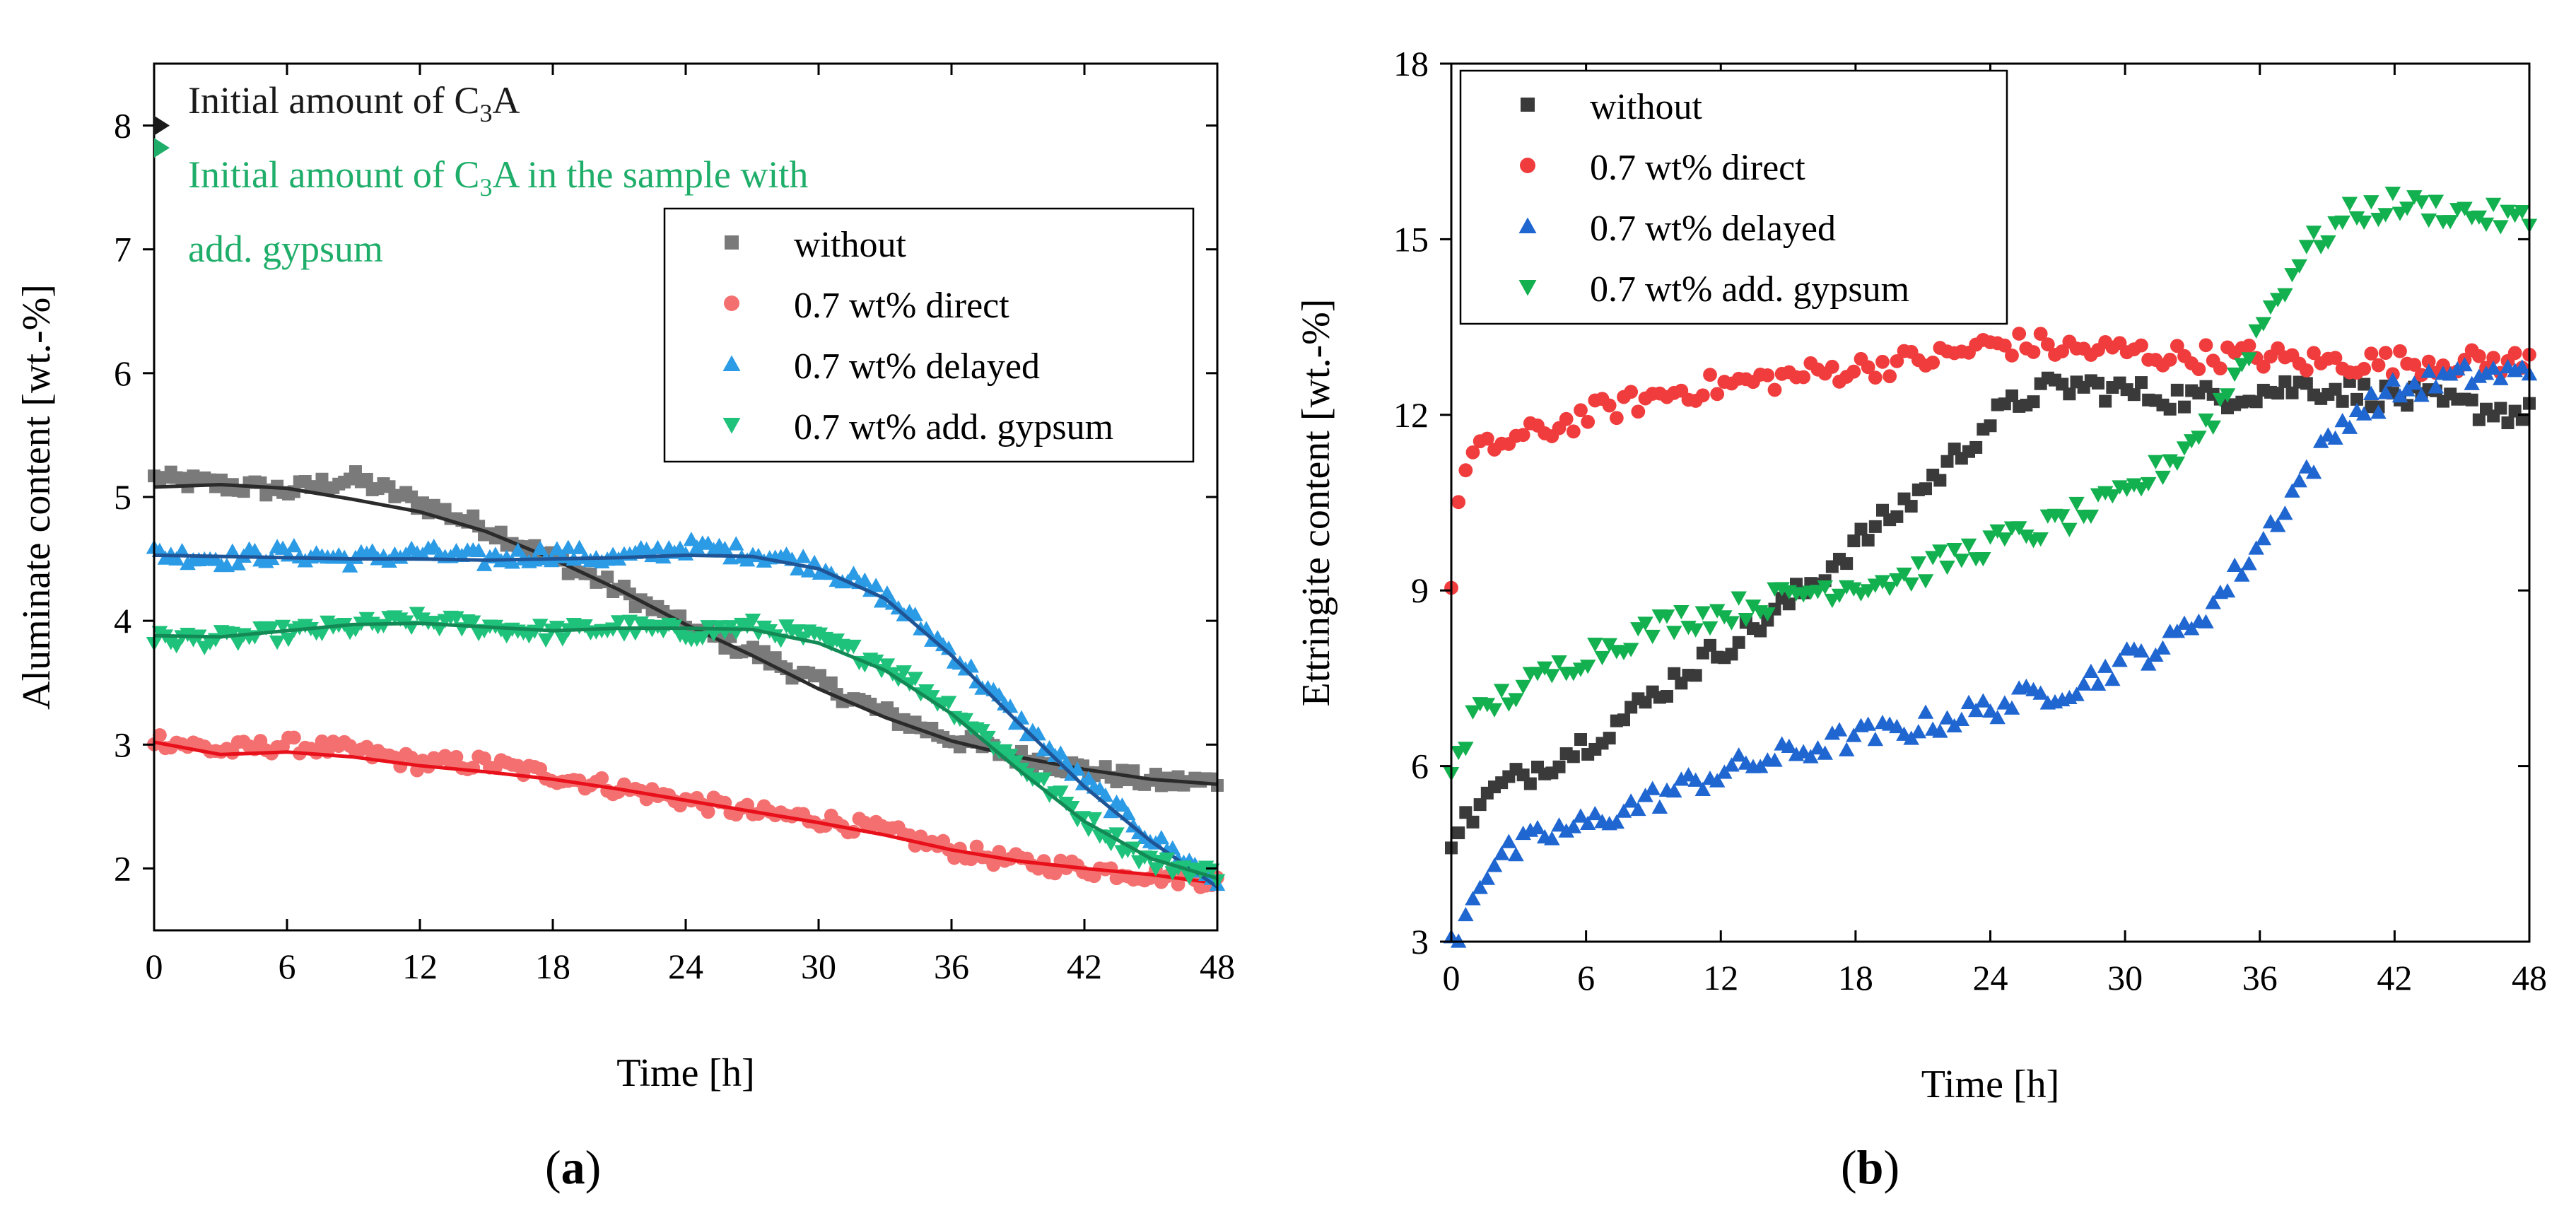 The image size is (2576, 1211). I want to click on annotation-marker, so click(162, 148).